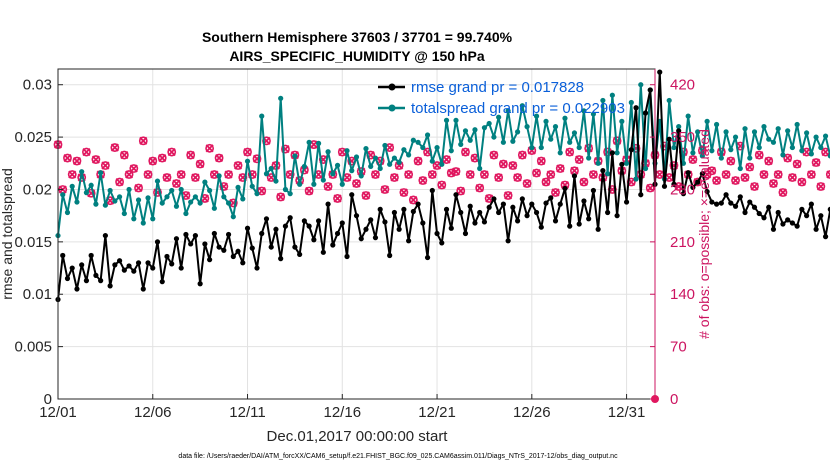  Describe the element at coordinates (392, 87) in the screenshot. I see `legend-marker-rmse` at that location.